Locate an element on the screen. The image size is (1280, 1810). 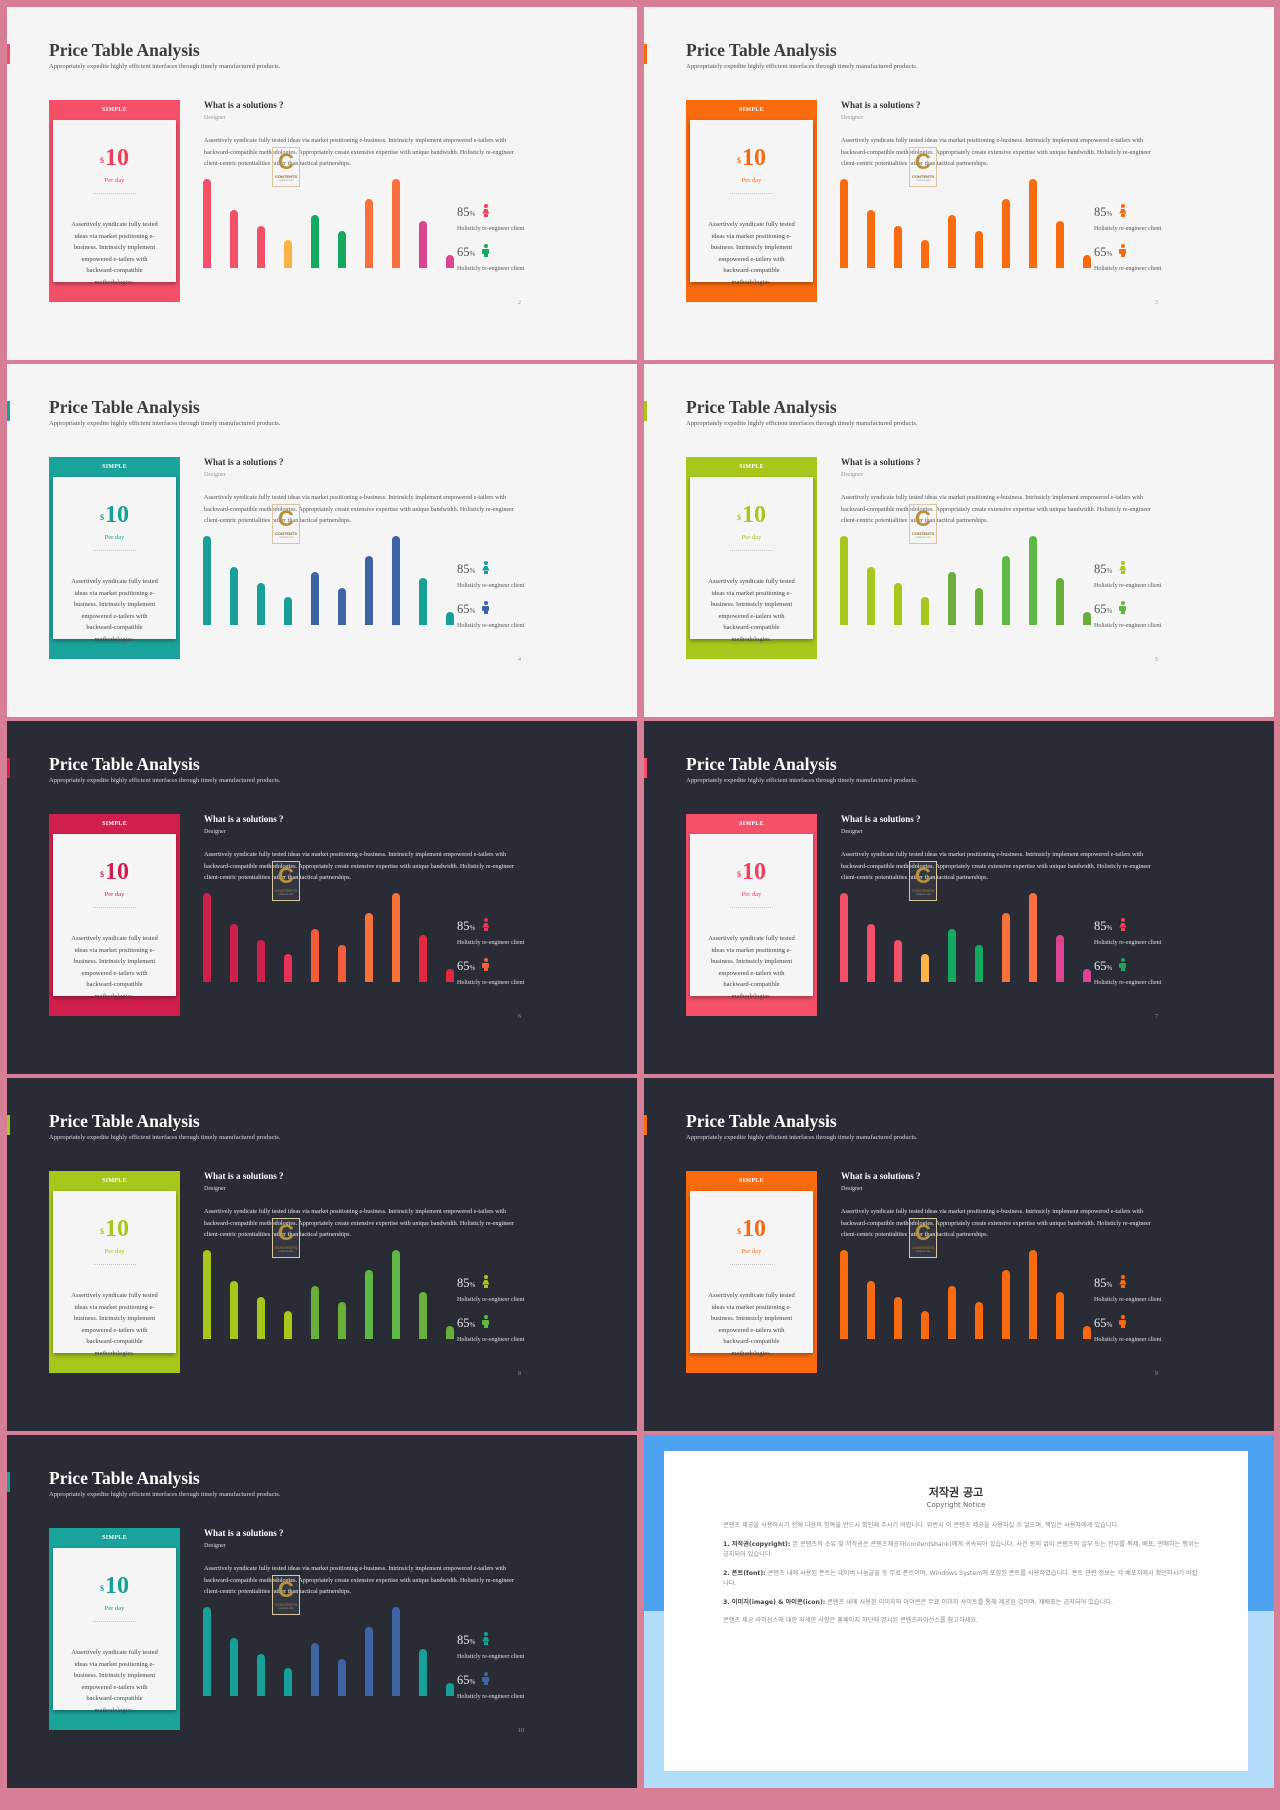
page-number: 6 is located at coordinates (519, 1017).